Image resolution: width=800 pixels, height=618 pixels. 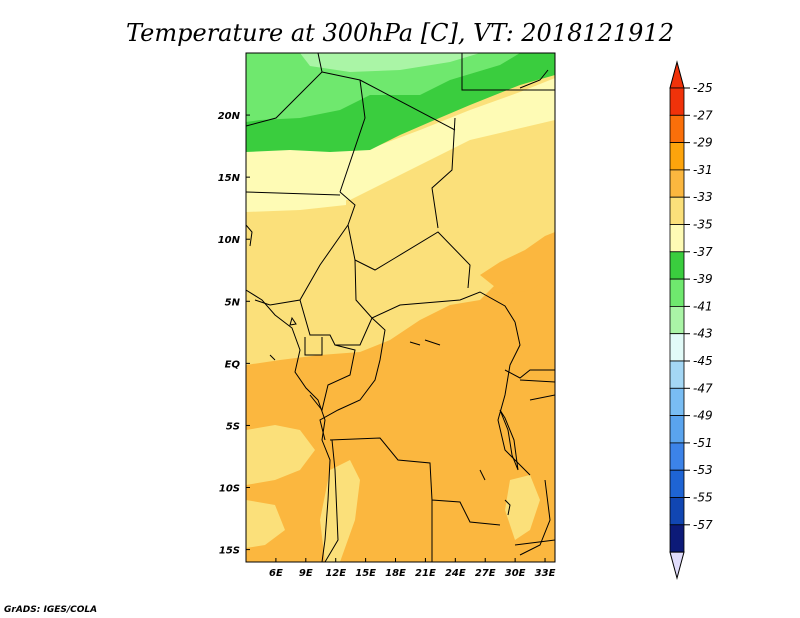 I want to click on colorbar-label: -27, so click(x=703, y=115).